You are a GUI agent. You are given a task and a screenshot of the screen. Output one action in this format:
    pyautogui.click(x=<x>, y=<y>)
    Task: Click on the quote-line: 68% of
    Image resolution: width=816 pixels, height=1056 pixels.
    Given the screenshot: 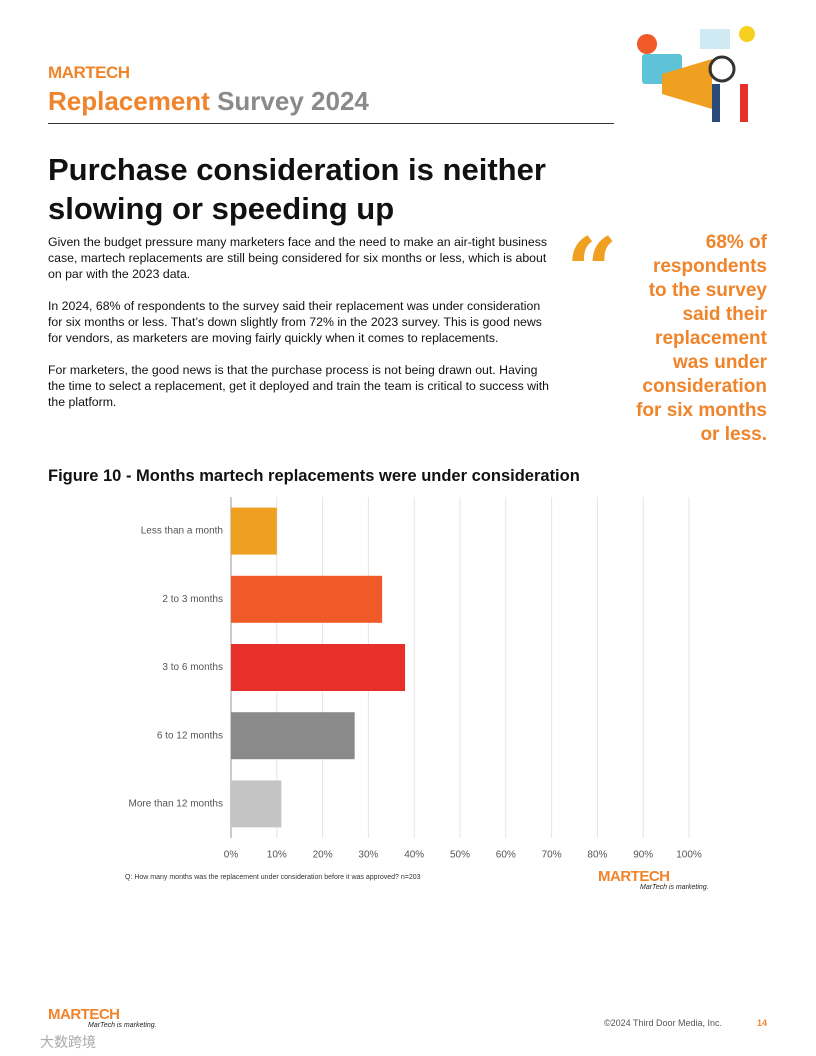 What is the action you would take?
    pyautogui.click(x=736, y=242)
    